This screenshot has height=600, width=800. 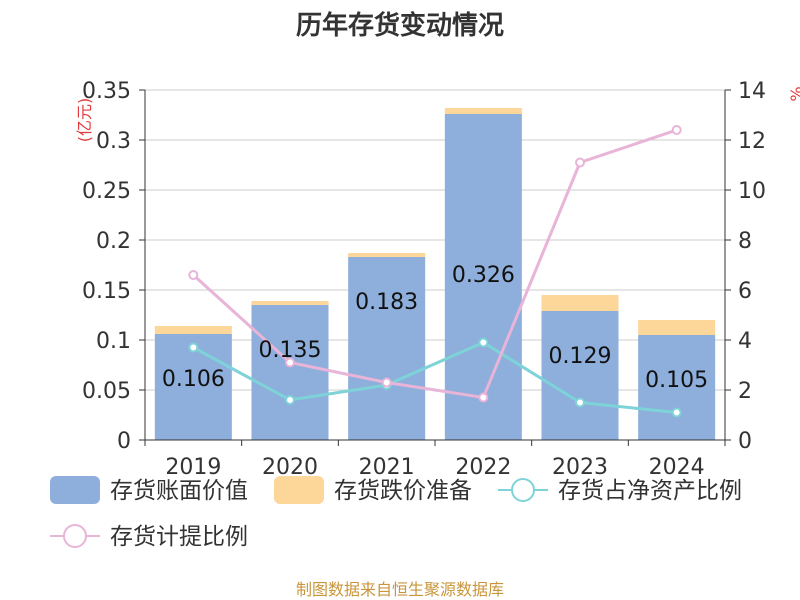 I want to click on bar-data-label: 0.106, so click(x=193, y=379).